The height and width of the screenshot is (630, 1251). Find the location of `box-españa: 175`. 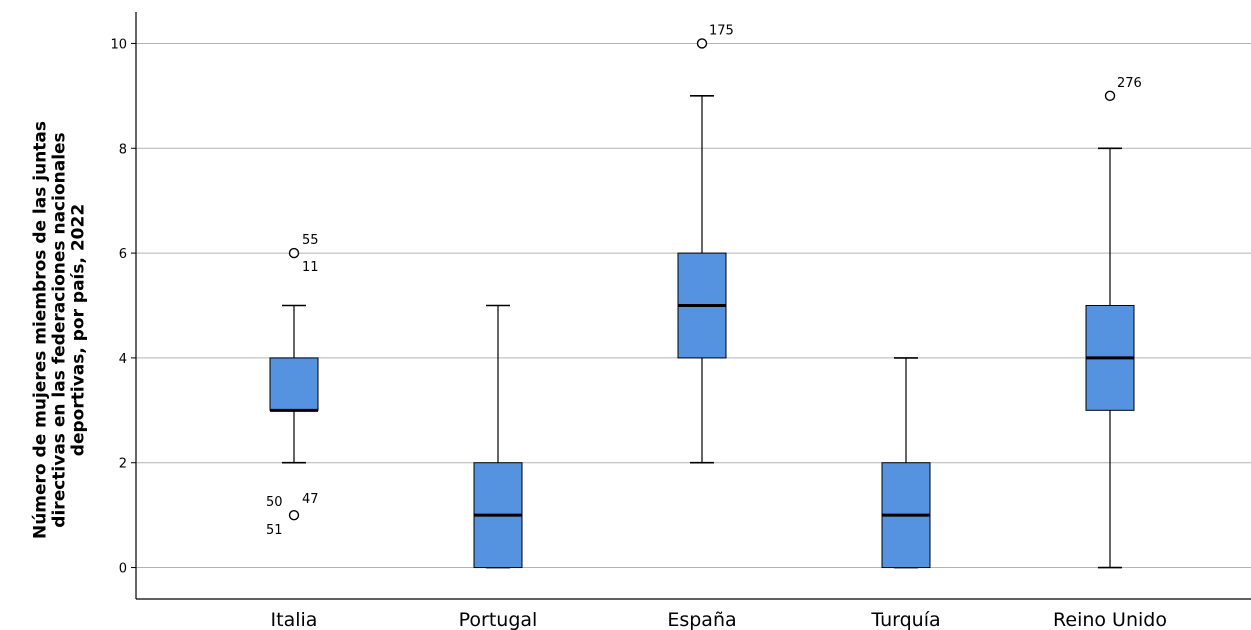

box-españa: 175 is located at coordinates (705, 243).